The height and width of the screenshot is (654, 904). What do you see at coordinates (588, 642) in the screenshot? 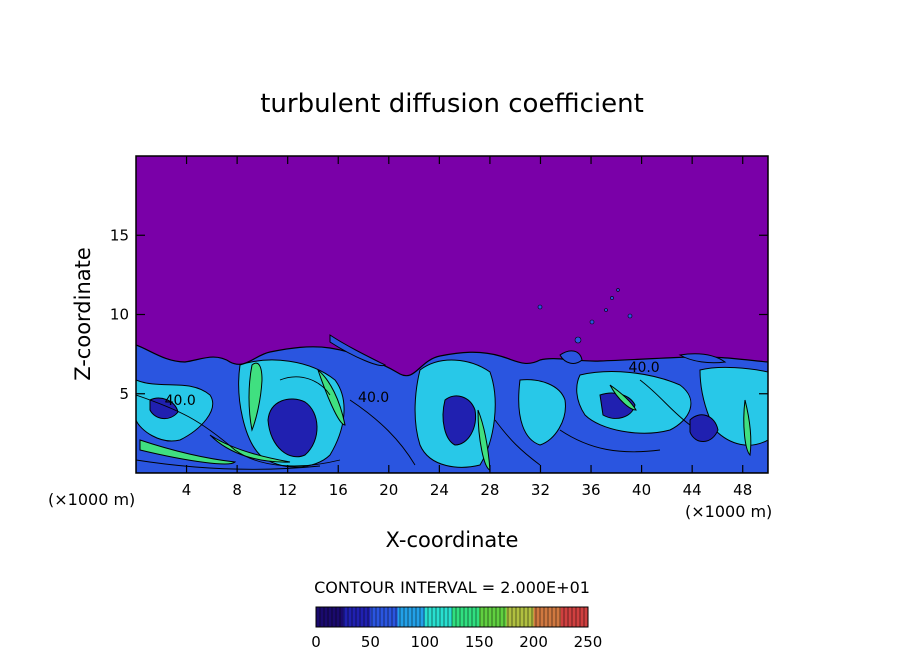
I see `colorbar-tick-label: 250` at bounding box center [588, 642].